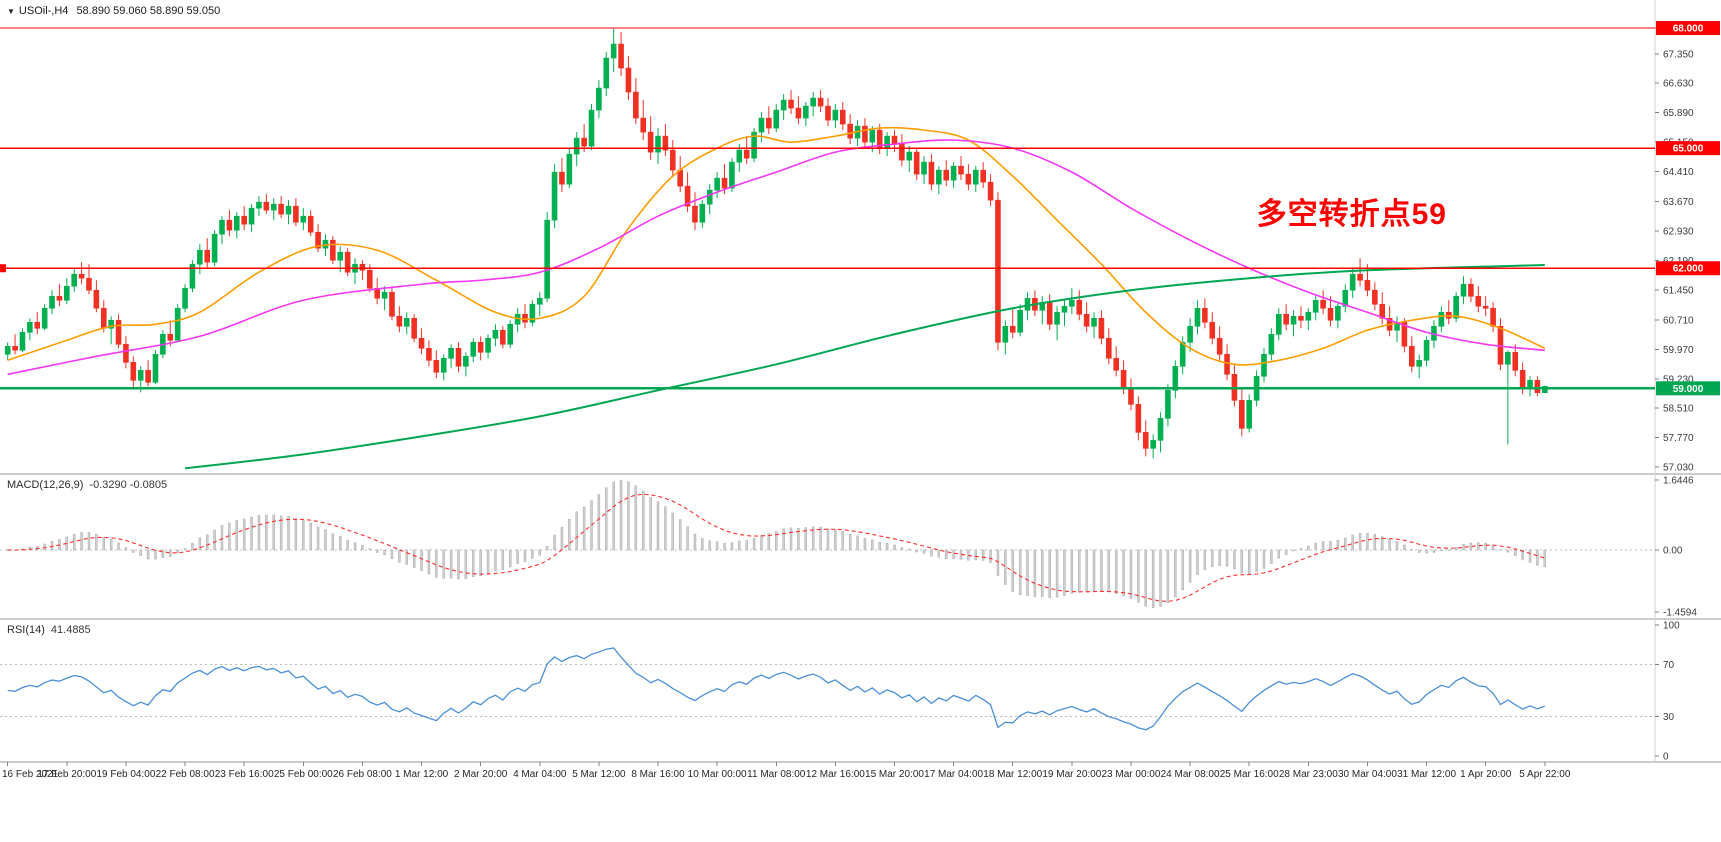 The image size is (1721, 842). What do you see at coordinates (1688, 149) in the screenshot?
I see `svg-text: 65.000` at bounding box center [1688, 149].